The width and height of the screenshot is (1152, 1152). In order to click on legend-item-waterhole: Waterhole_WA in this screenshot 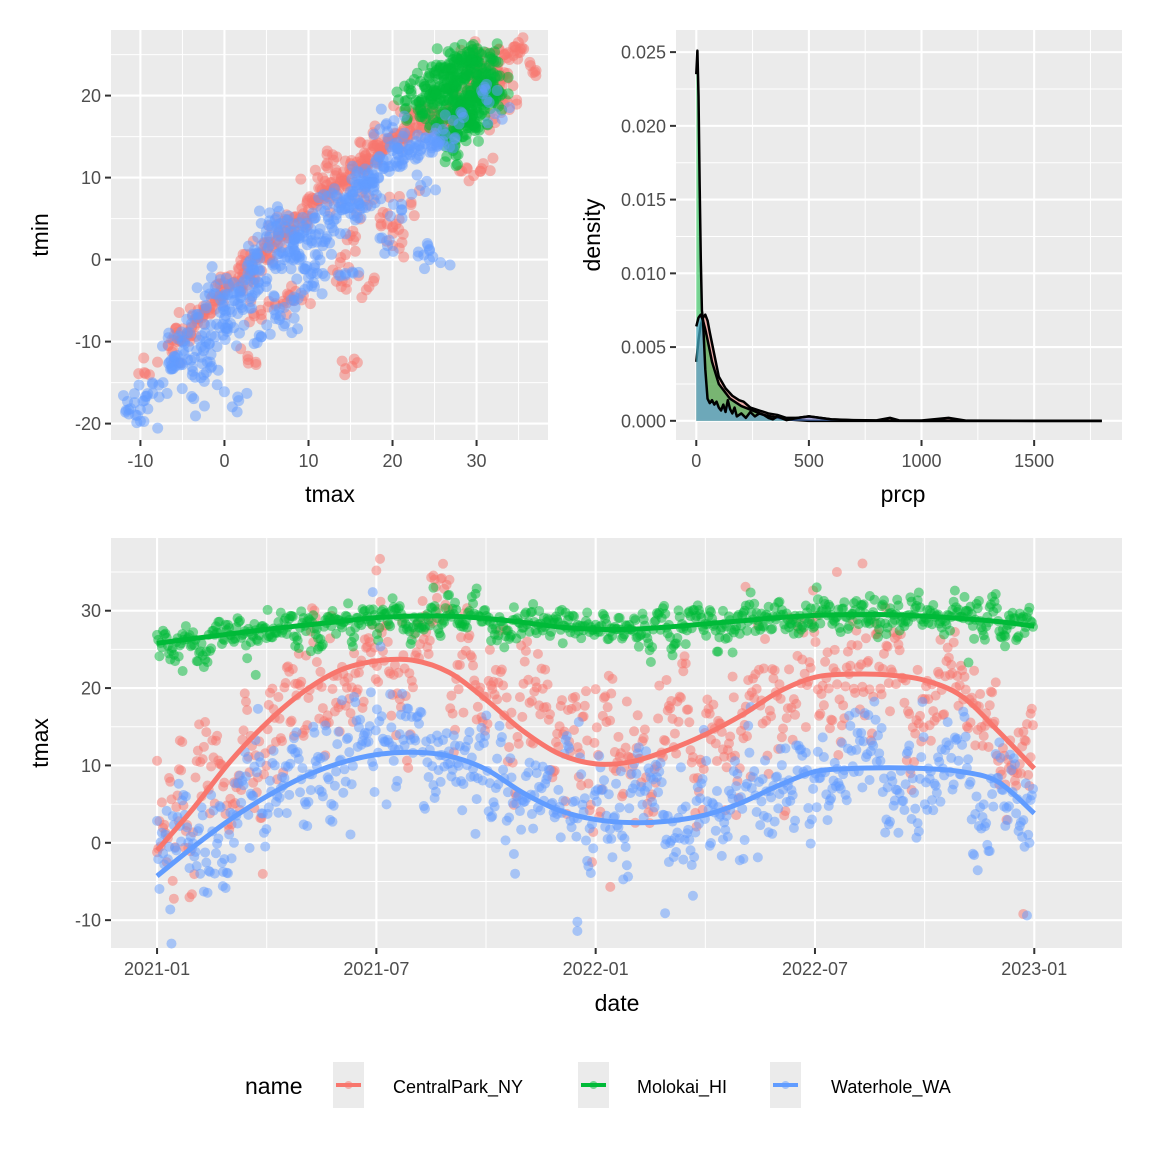, I will do `click(860, 1085)`.